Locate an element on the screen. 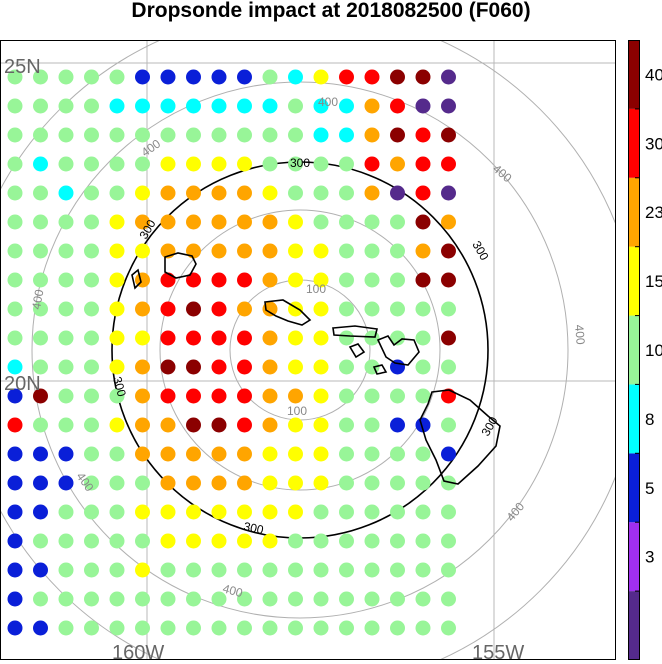 The image size is (662, 664). niihau-outline is located at coordinates (136, 279).